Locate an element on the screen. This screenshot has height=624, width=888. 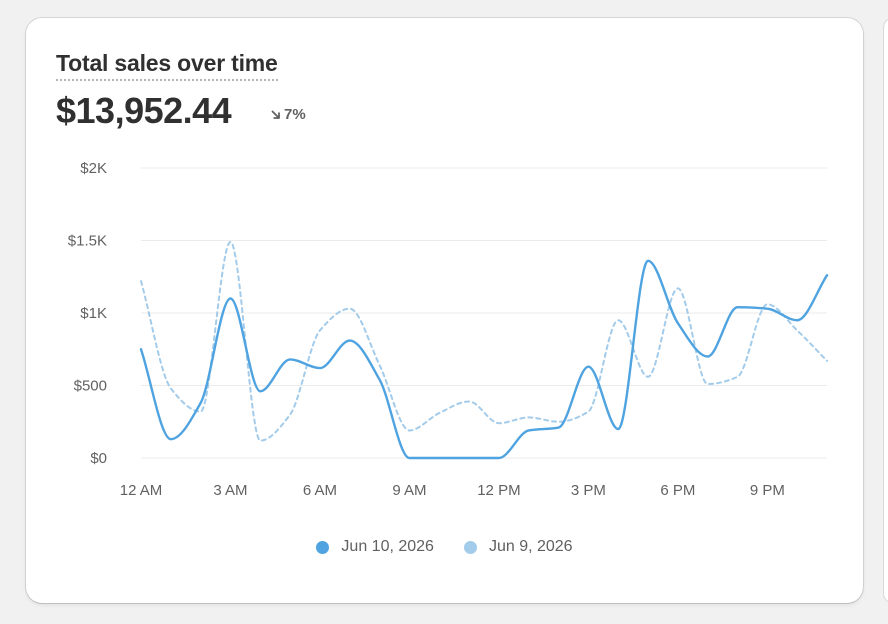
x-tick-label: 12 AM is located at coordinates (141, 490).